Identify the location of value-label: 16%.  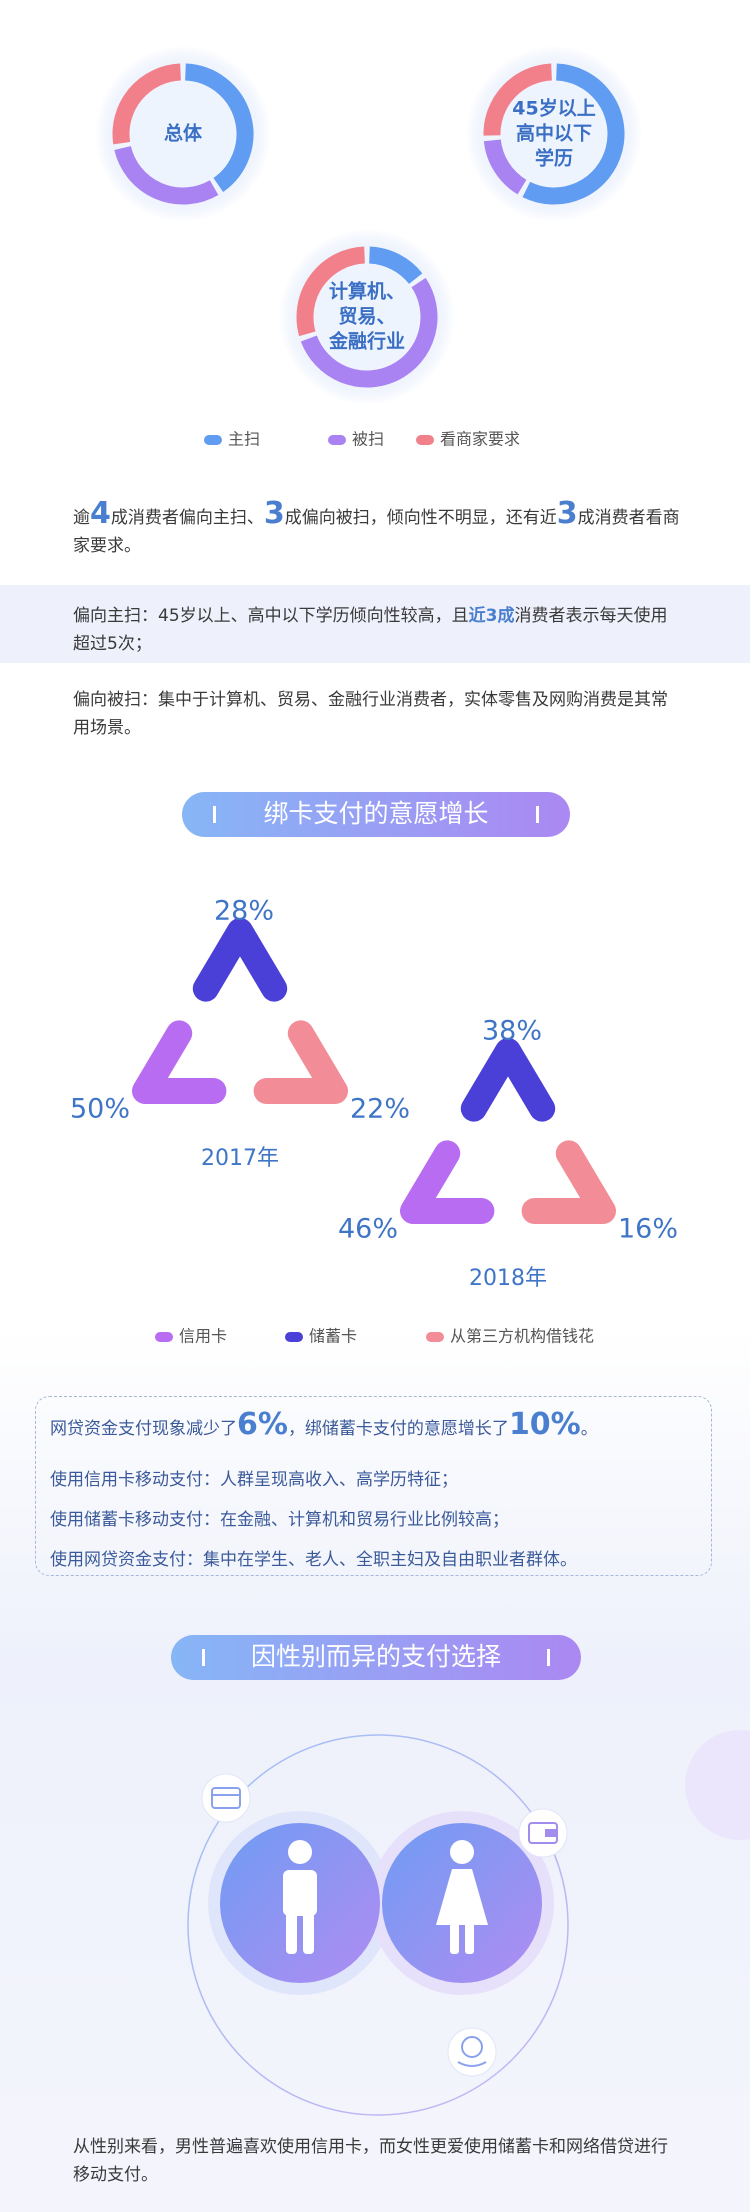
(648, 1229).